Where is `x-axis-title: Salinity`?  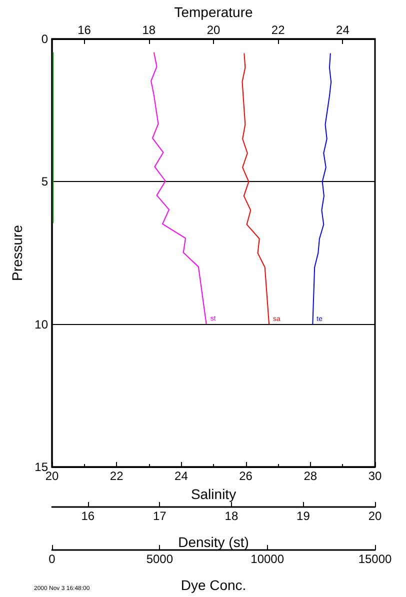
x-axis-title: Salinity is located at coordinates (213, 494).